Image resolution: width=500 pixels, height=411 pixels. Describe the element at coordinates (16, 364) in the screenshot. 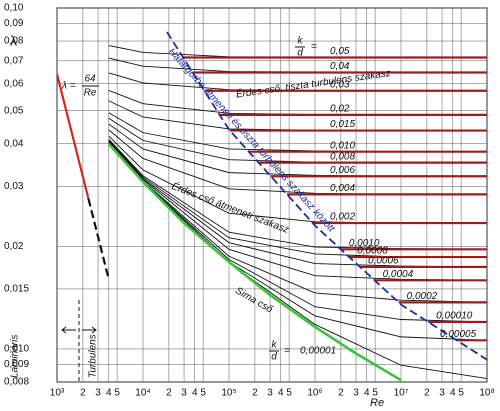

I see `y-tick-label: 0,009` at that location.